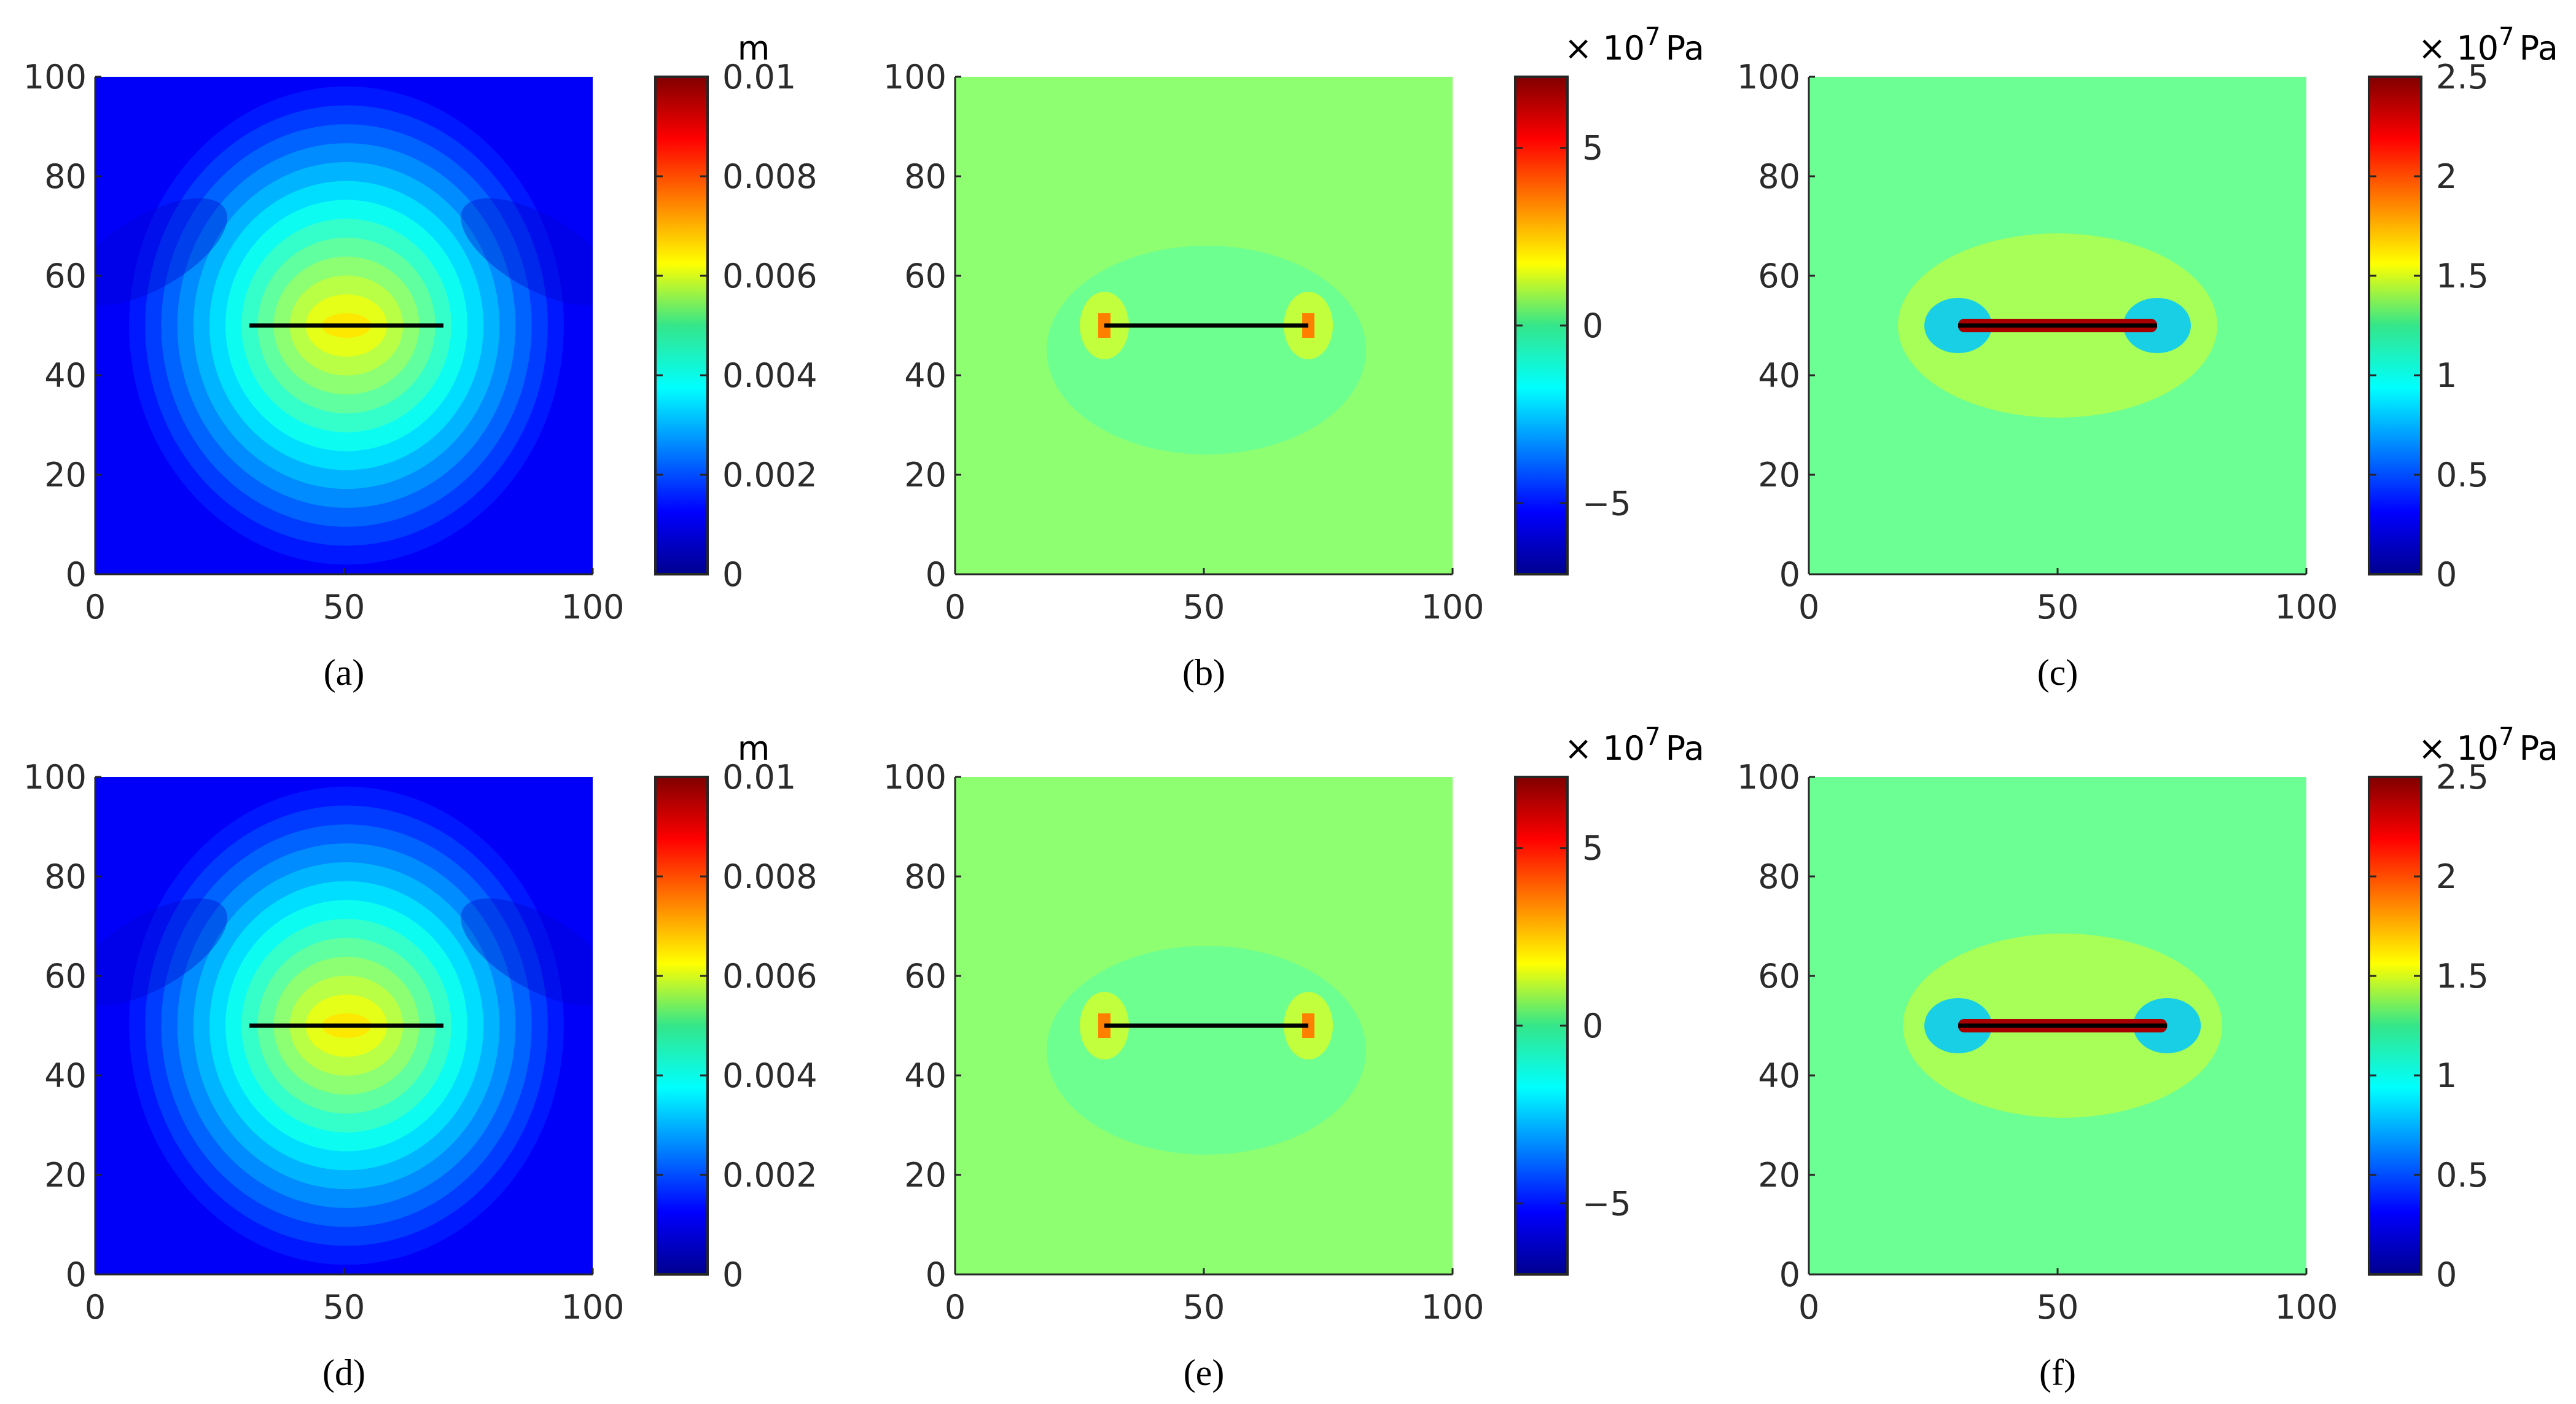 Image resolution: width=2576 pixels, height=1404 pixels. I want to click on panel-caption: (b), so click(1203, 672).